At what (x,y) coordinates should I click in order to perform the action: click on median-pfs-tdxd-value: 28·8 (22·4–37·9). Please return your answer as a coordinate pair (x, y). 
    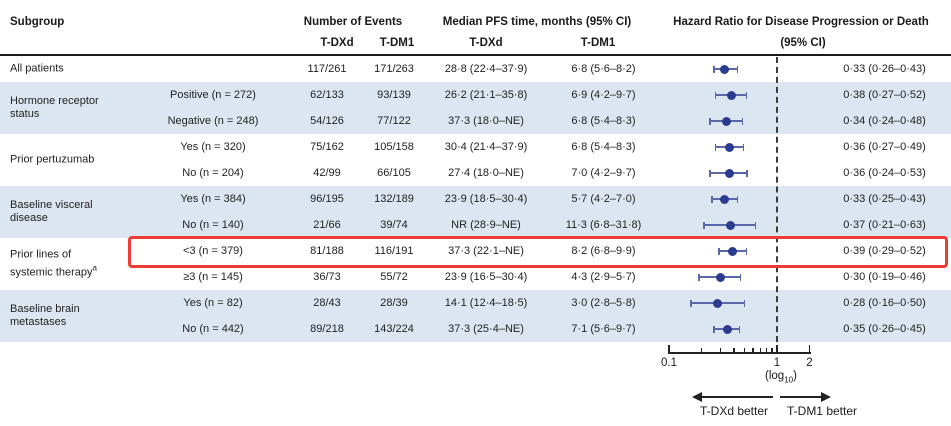
    Looking at the image, I should click on (486, 69).